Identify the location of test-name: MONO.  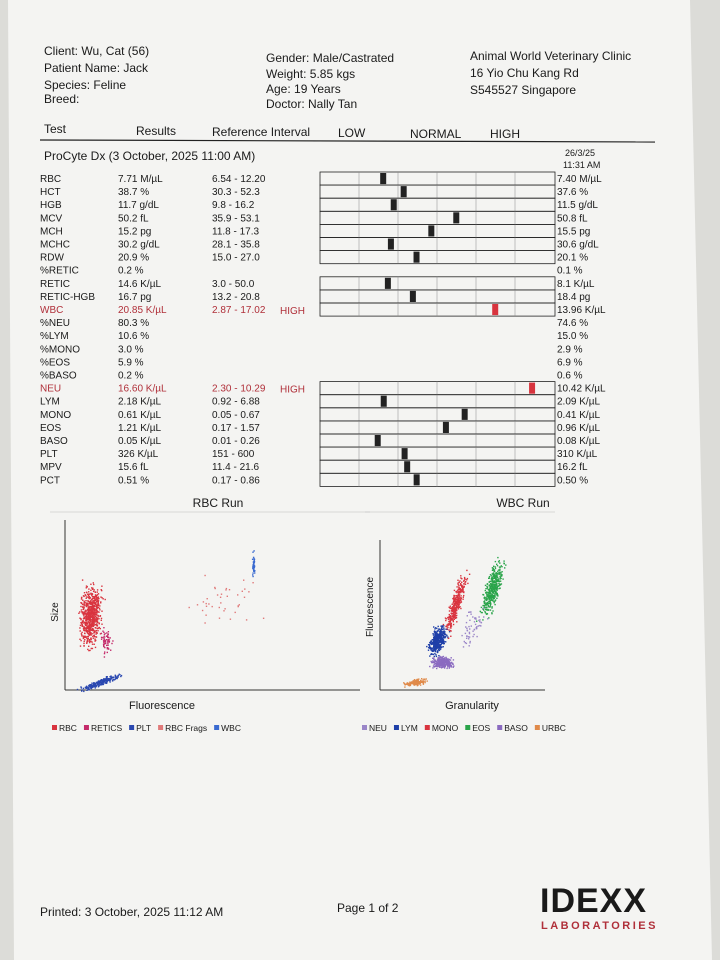
(55, 415).